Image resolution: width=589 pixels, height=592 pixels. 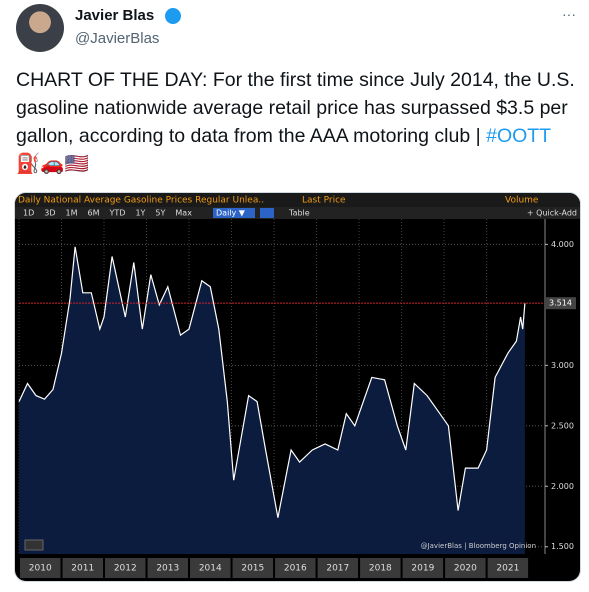 What do you see at coordinates (94, 213) in the screenshot?
I see `toolbar-item: 6M` at bounding box center [94, 213].